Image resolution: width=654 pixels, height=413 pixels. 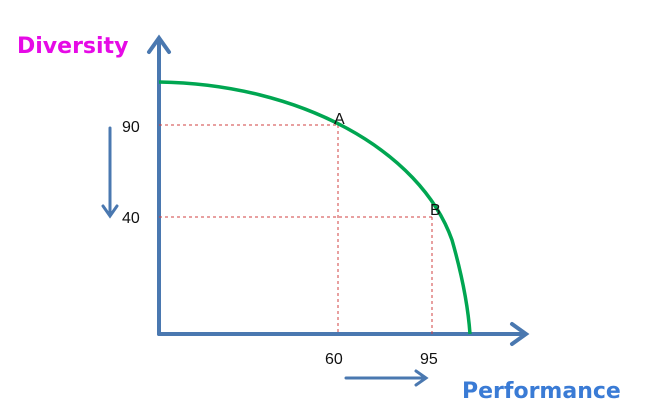 I want to click on x-tick-60: 60, so click(x=334, y=359).